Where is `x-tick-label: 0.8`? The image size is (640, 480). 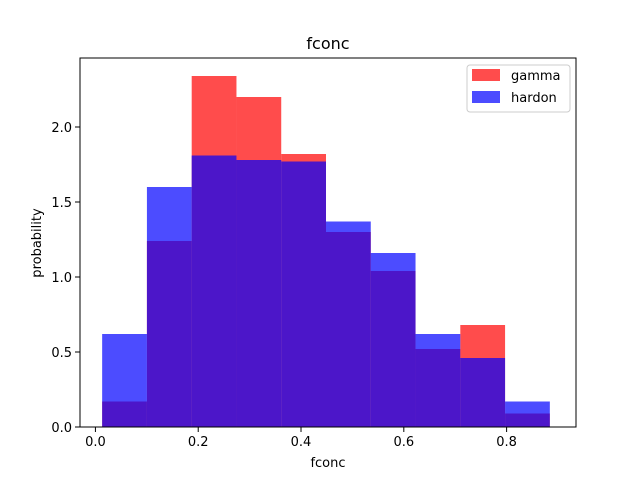 x-tick-label: 0.8 is located at coordinates (506, 442).